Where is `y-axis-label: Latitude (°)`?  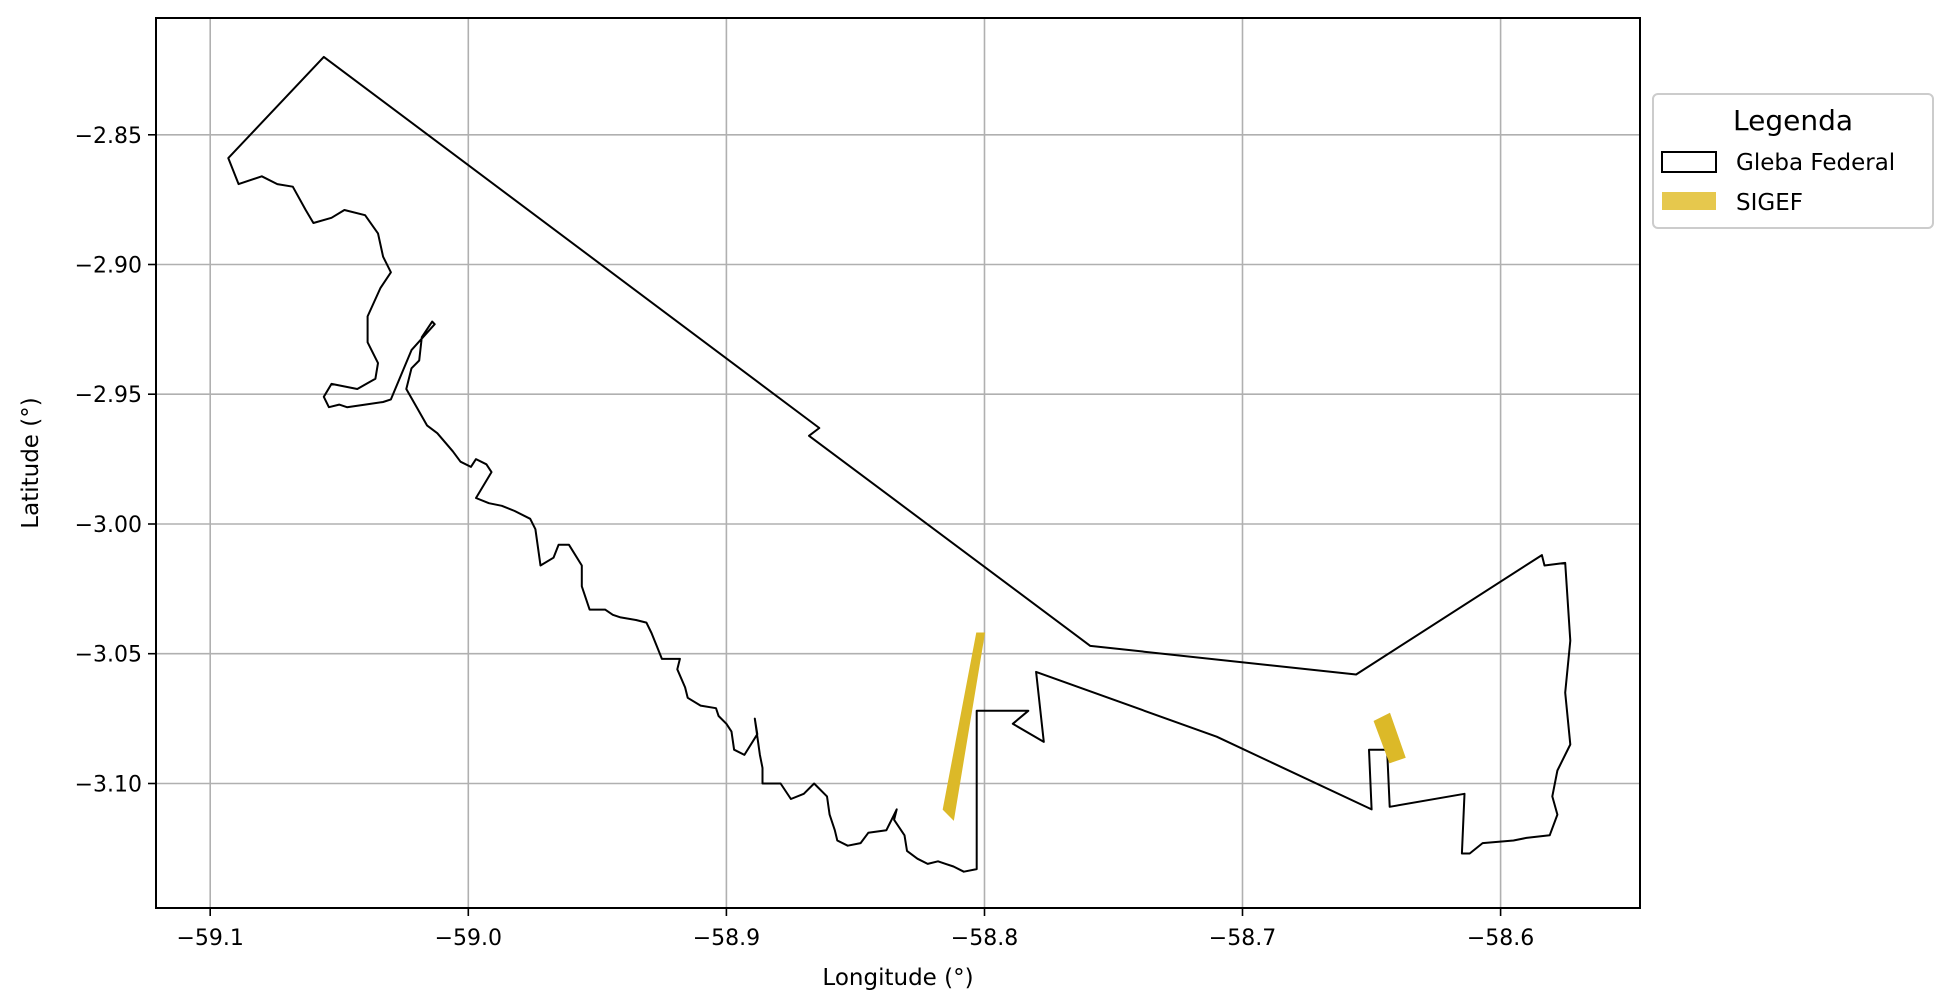 y-axis-label: Latitude (°) is located at coordinates (31, 462).